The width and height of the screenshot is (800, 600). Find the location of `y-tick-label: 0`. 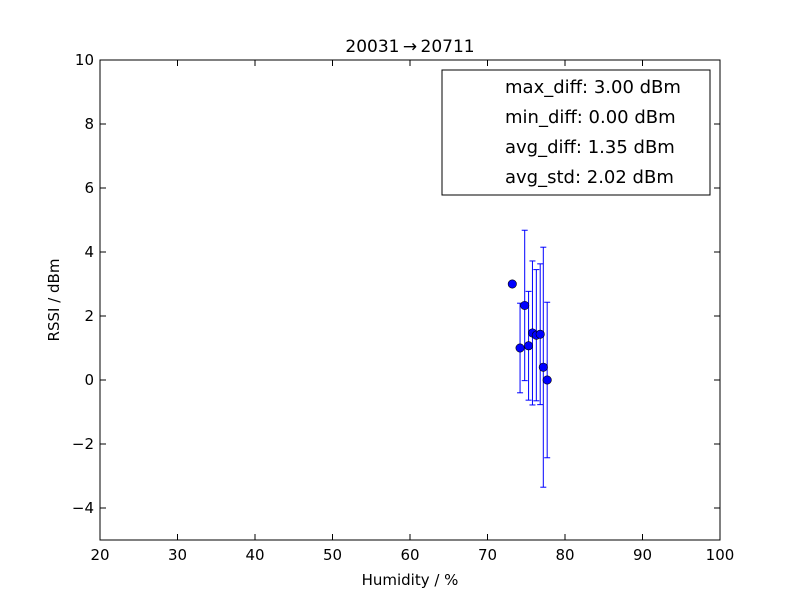

y-tick-label: 0 is located at coordinates (89, 380).